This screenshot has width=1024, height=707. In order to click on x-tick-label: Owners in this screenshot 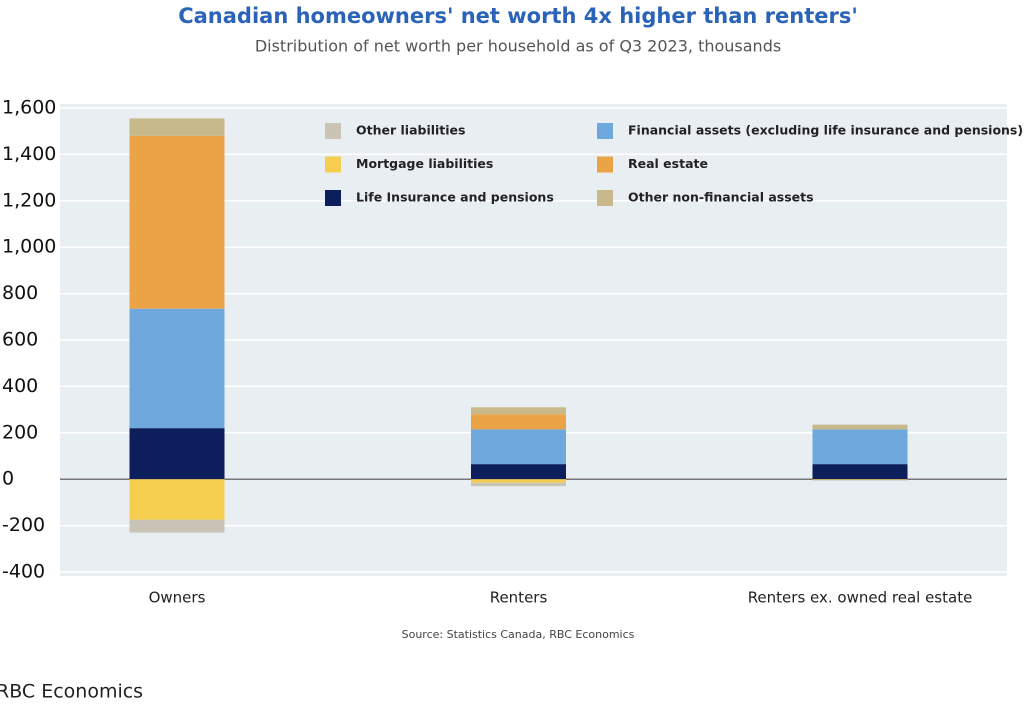, I will do `click(177, 598)`.